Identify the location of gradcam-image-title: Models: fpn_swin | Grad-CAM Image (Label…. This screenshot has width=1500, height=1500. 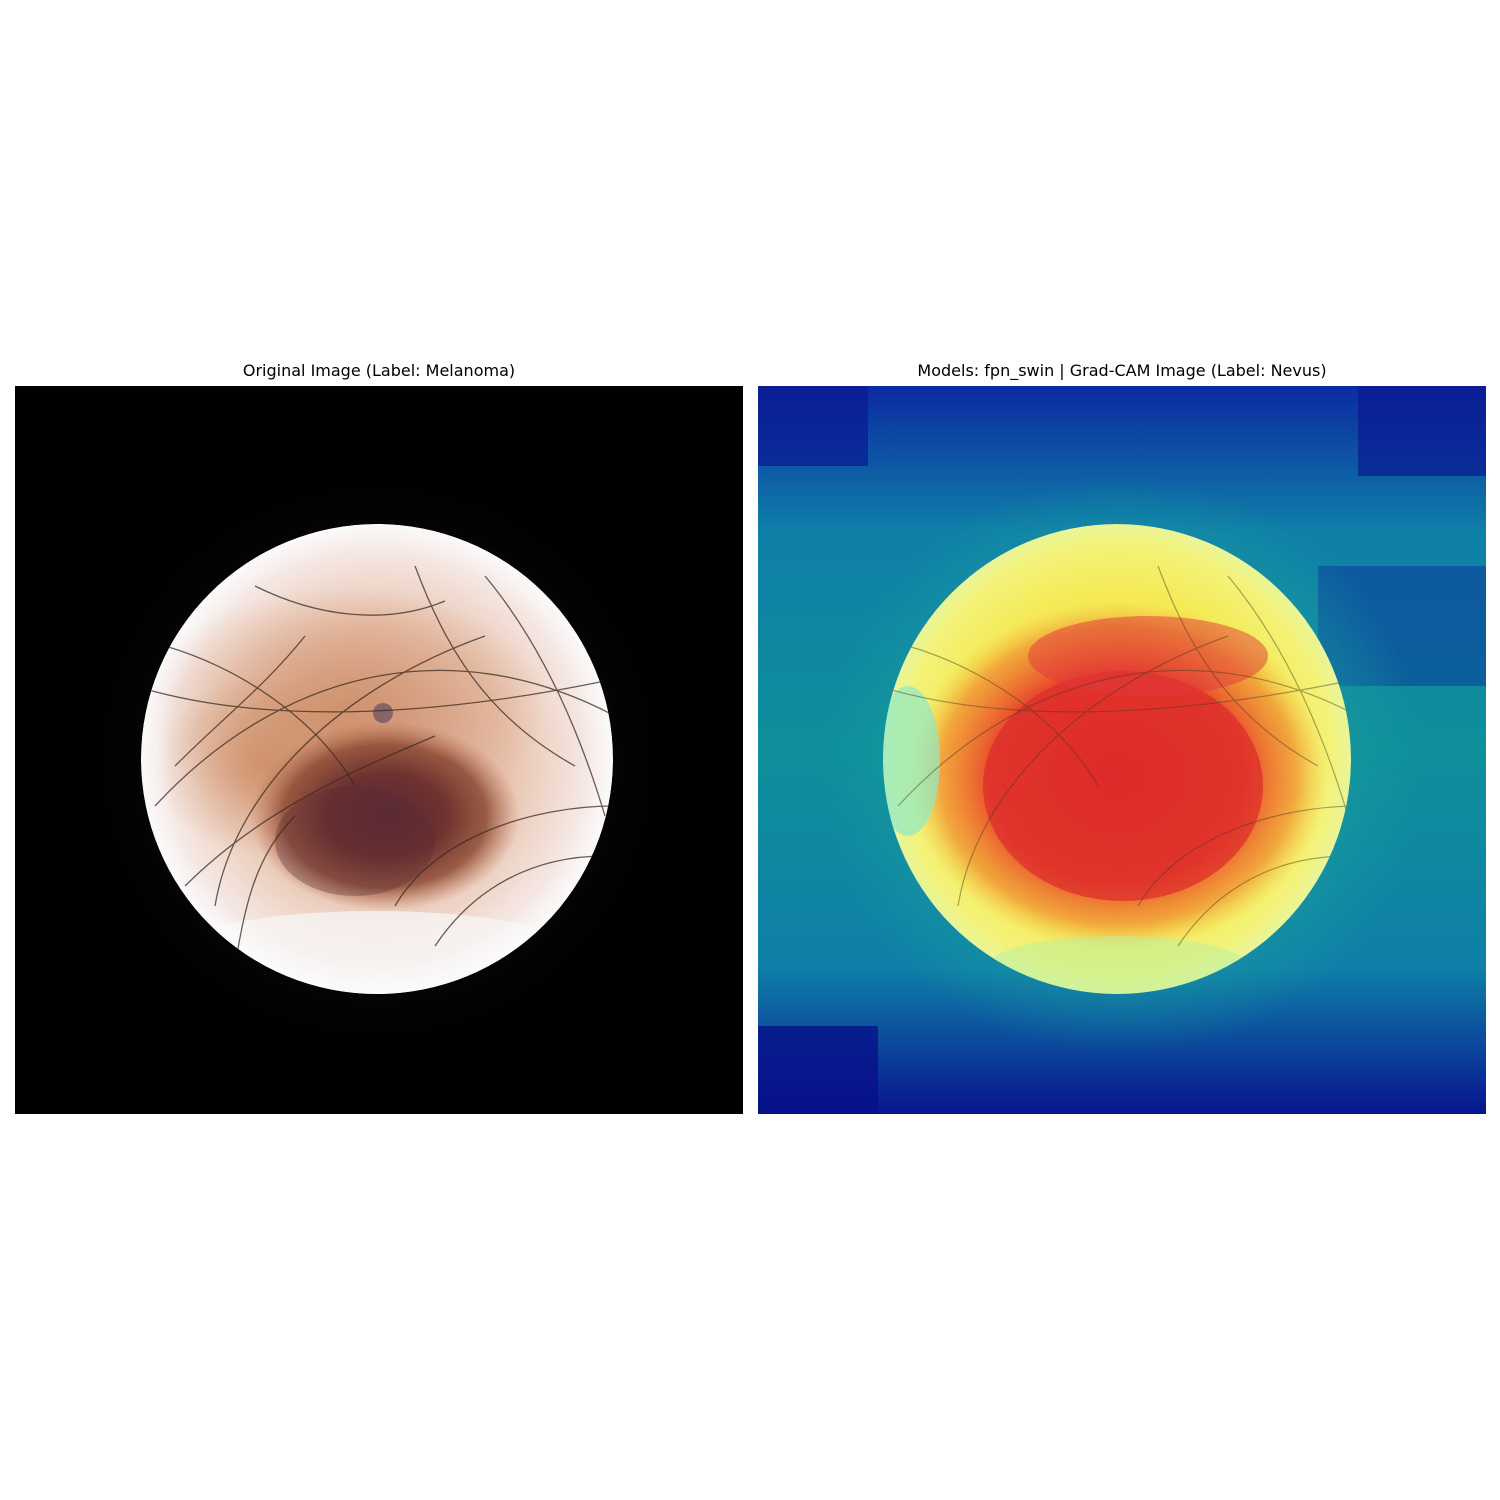
(1122, 370).